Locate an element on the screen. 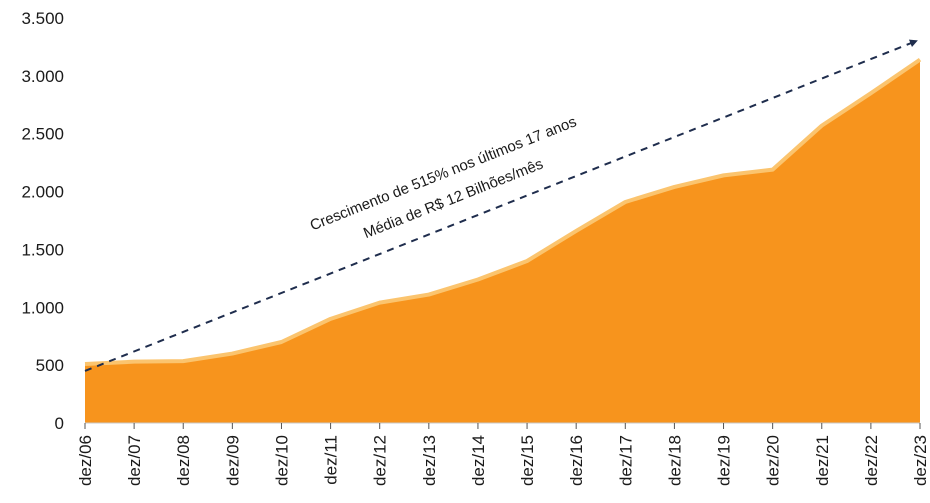 The width and height of the screenshot is (930, 503). x-tick-label: dez/08 is located at coordinates (183, 460).